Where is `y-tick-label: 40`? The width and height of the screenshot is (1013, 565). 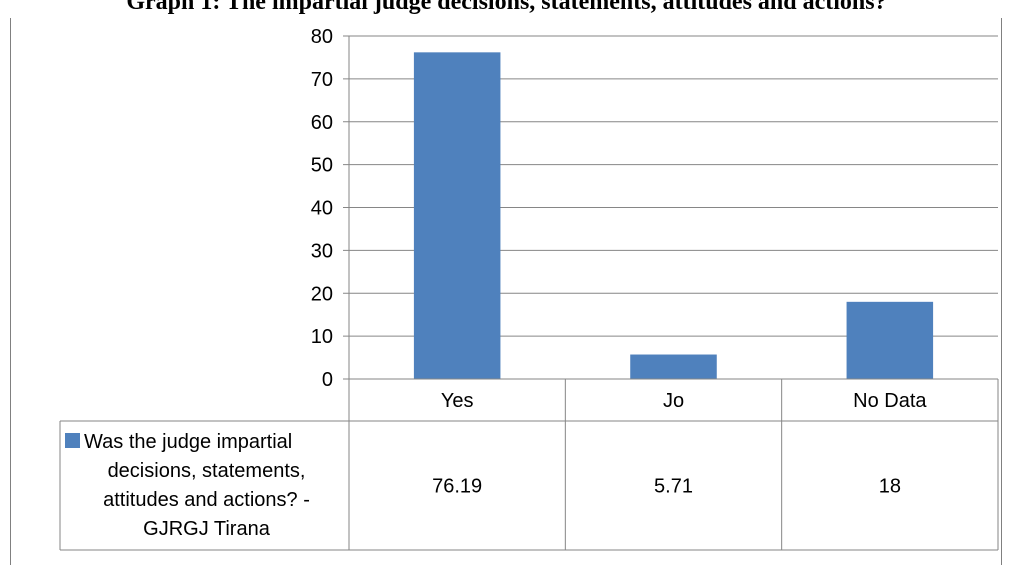
y-tick-label: 40 is located at coordinates (322, 209).